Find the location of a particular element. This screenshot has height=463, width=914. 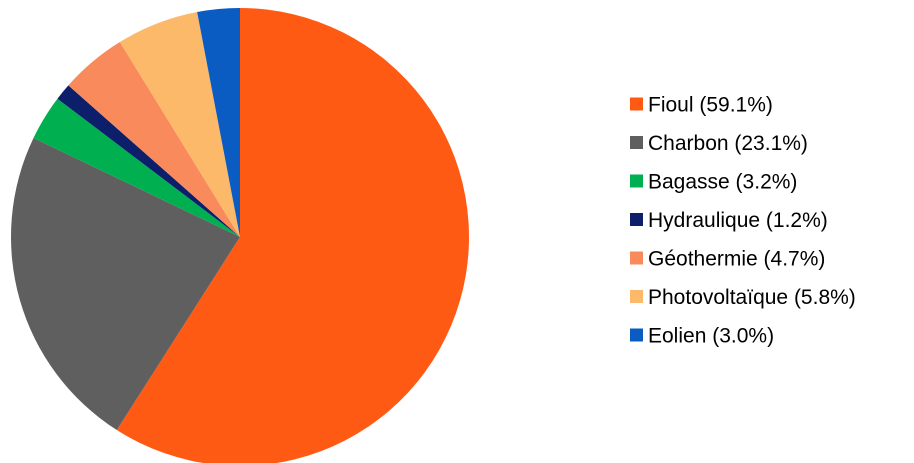

legend-item-0: Fioul (59.1%) is located at coordinates (701, 105).